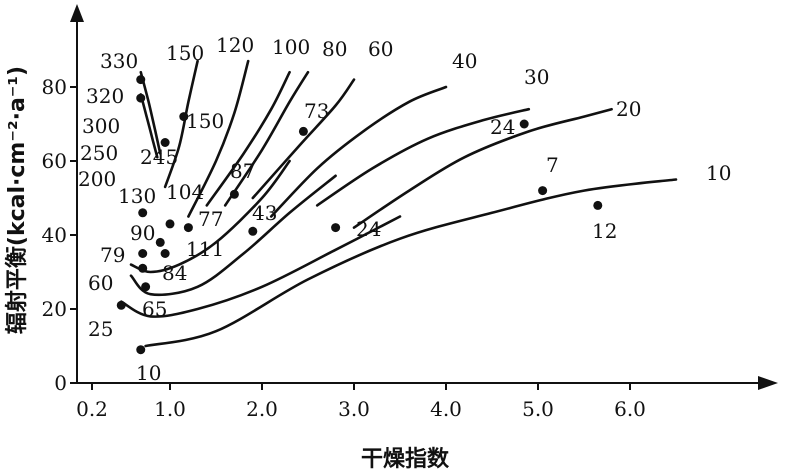 The width and height of the screenshot is (793, 474). I want to click on y-axis-label: 辐射平衡(kcal·cm⁻²·a⁻¹), so click(17, 200).